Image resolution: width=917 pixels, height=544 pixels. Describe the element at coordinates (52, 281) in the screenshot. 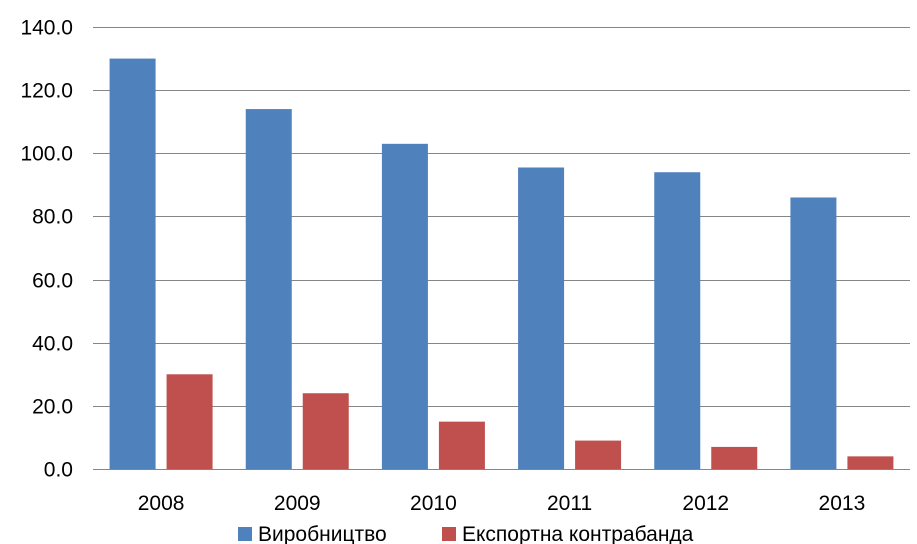

I see `y-tick-label: 60.0` at that location.